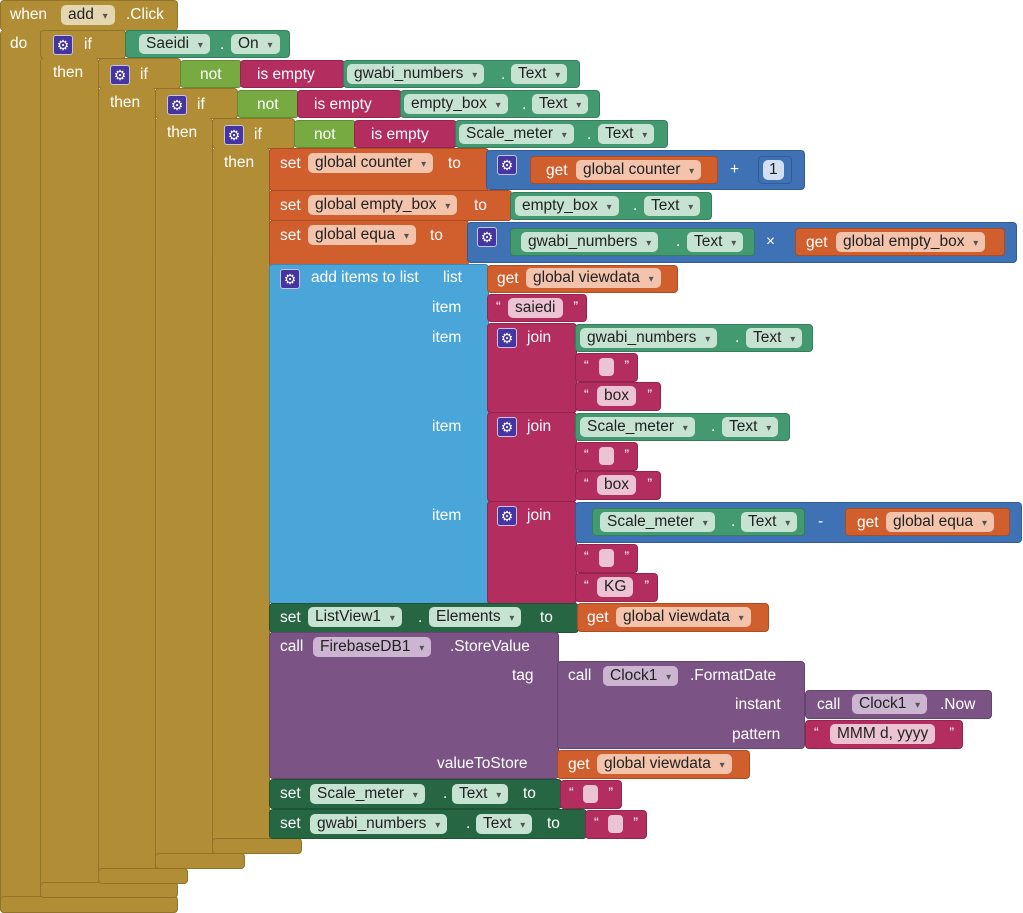 Image resolution: width=1023 pixels, height=913 pixels. I want to click on component-dropdown: FirebaseDB1, so click(372, 647).